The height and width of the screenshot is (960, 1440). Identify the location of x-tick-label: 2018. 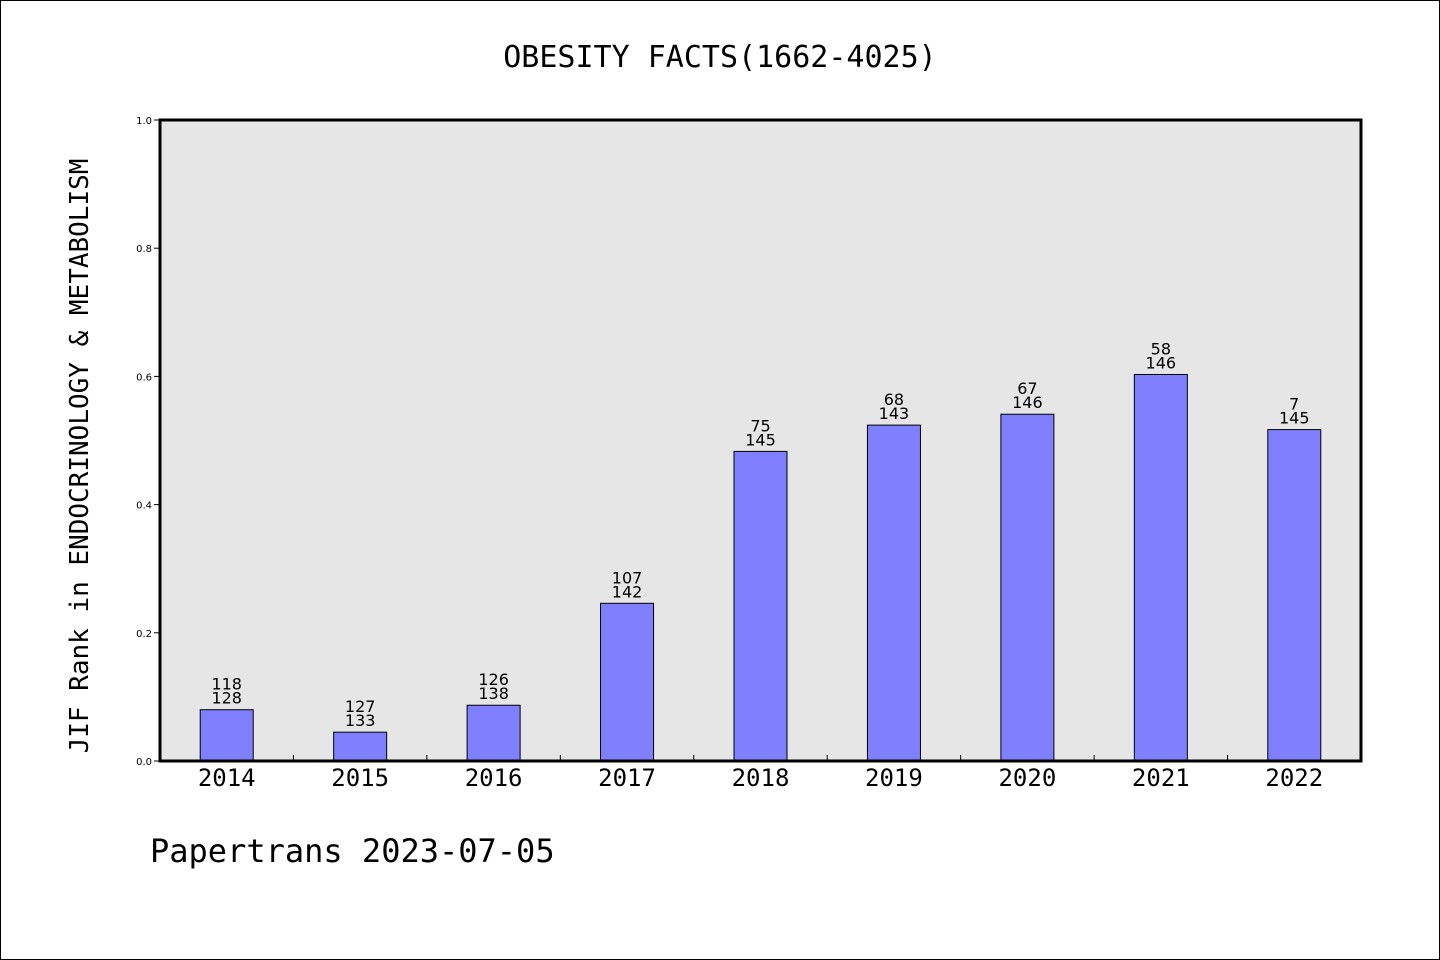
(761, 778).